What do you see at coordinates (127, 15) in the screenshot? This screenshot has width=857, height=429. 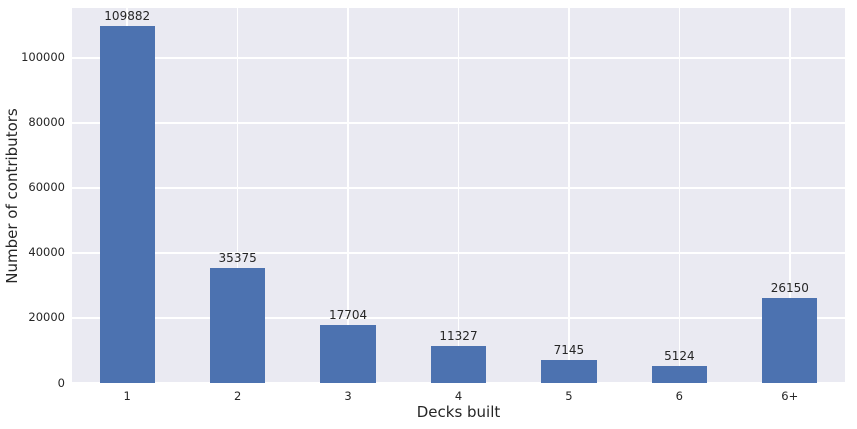 I see `bar-value-label: 109882` at bounding box center [127, 15].